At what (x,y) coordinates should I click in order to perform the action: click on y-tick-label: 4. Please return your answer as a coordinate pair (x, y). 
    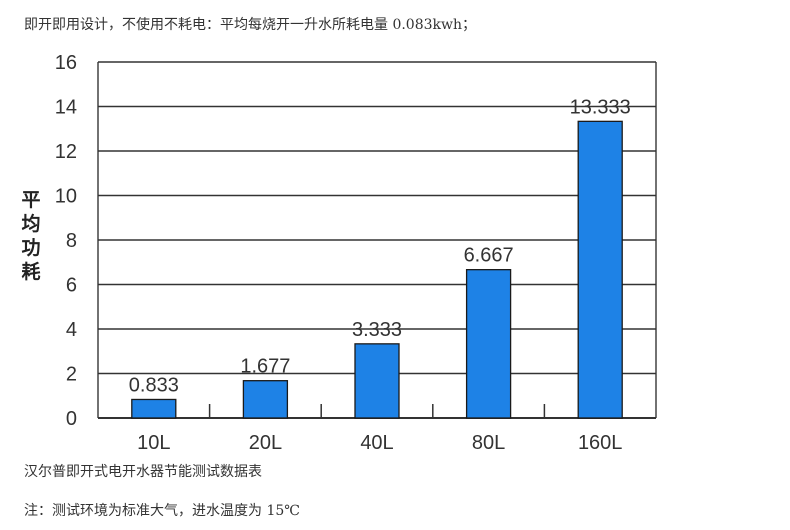
    Looking at the image, I should click on (71, 330).